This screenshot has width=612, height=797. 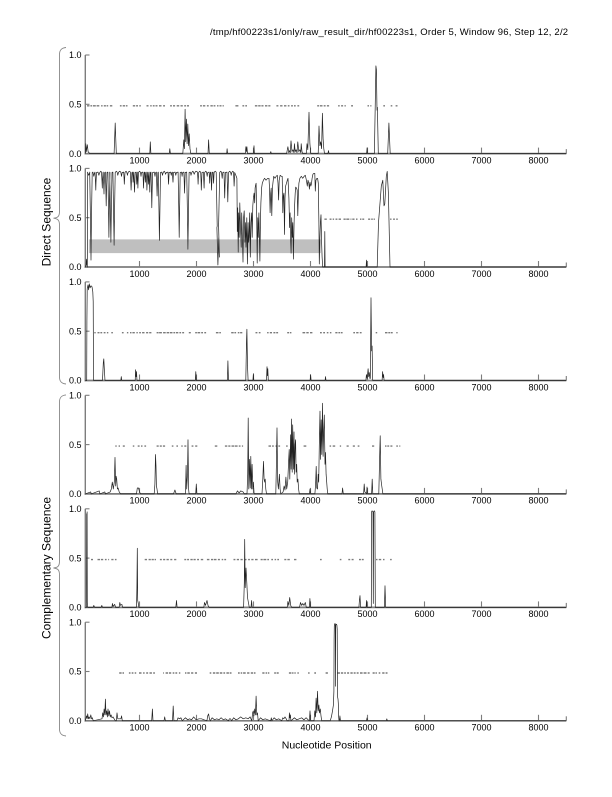 I want to click on svg-text: Direct Sequence, so click(x=47, y=221).